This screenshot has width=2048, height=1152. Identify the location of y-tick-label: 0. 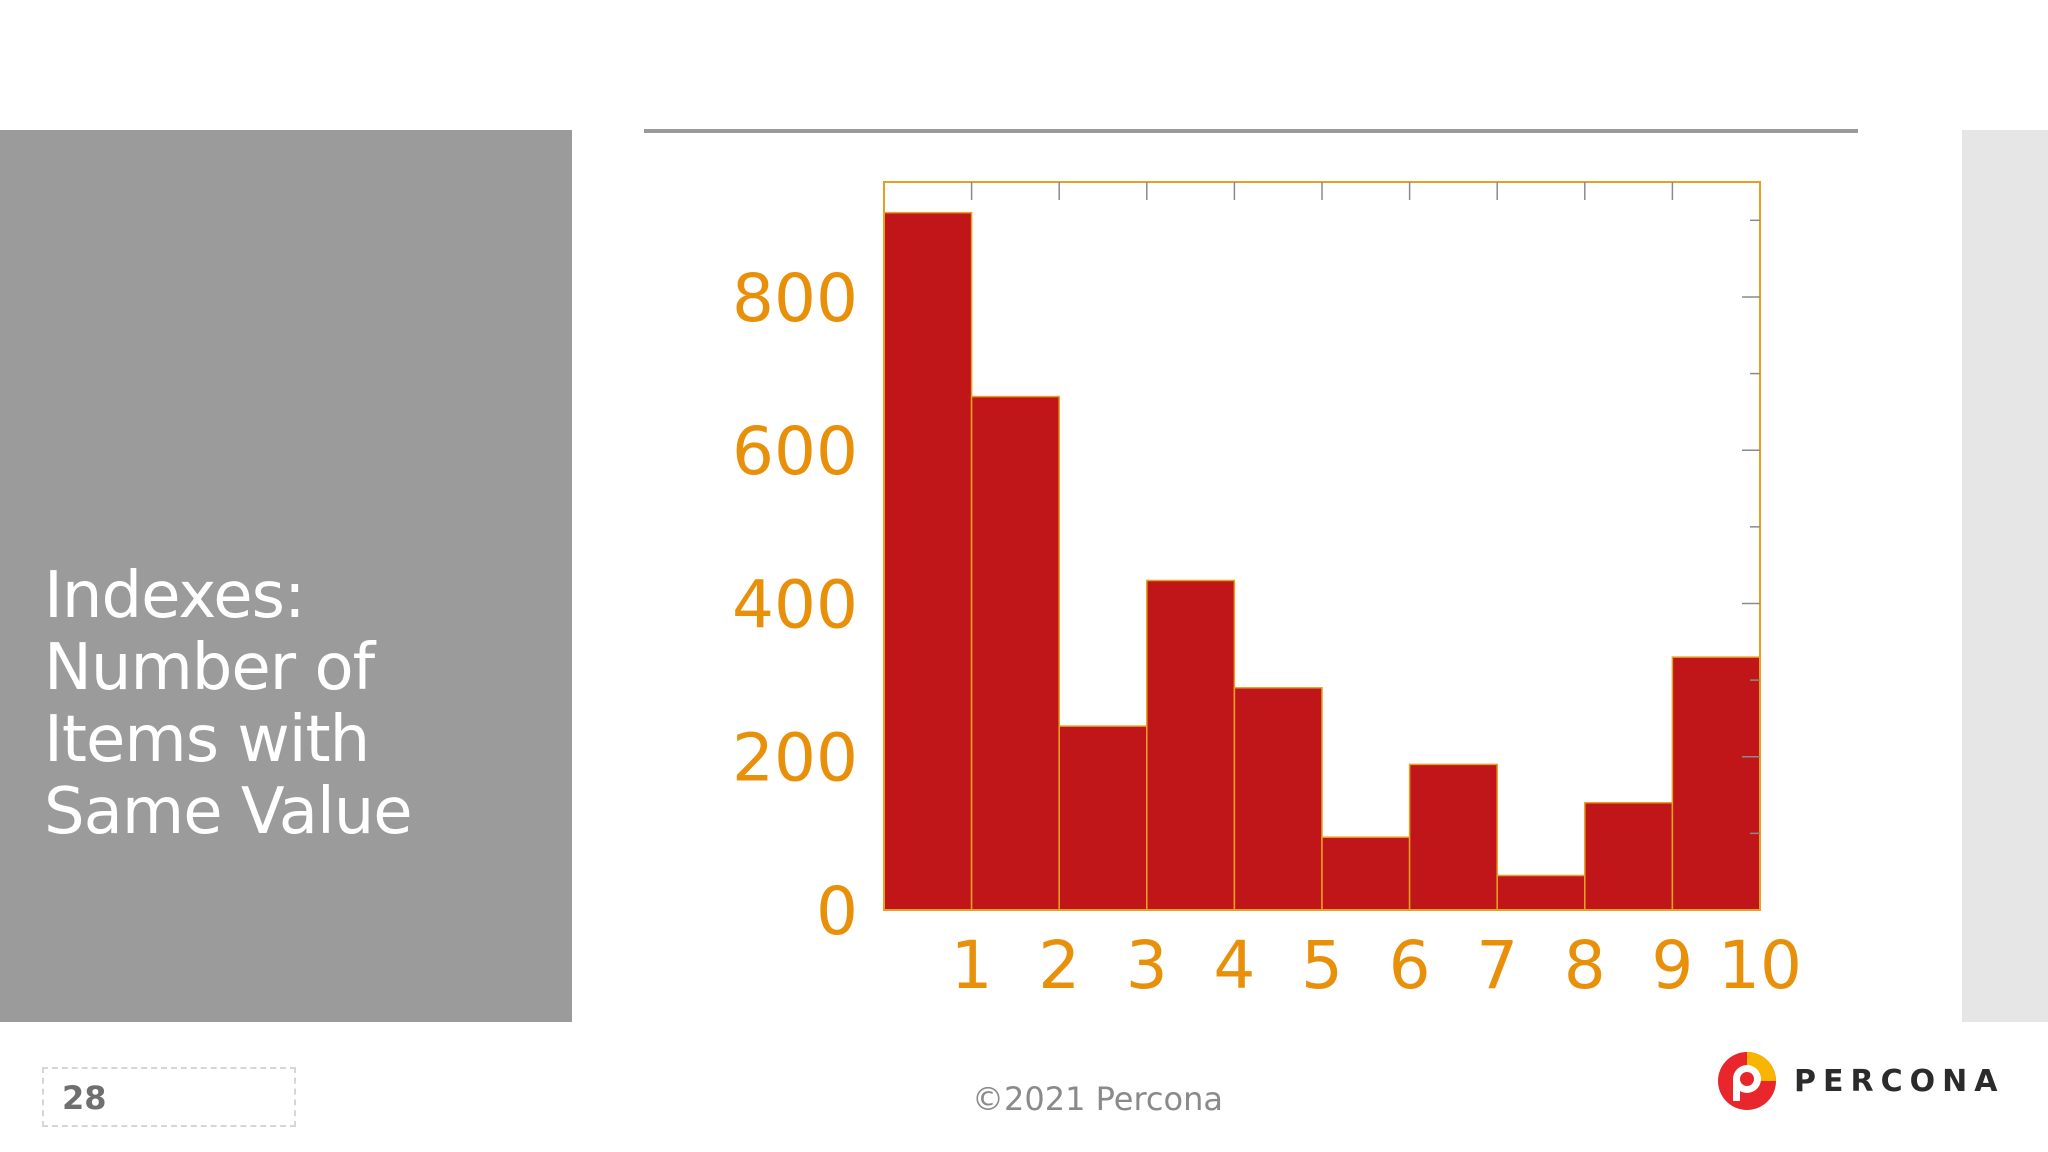
(837, 911).